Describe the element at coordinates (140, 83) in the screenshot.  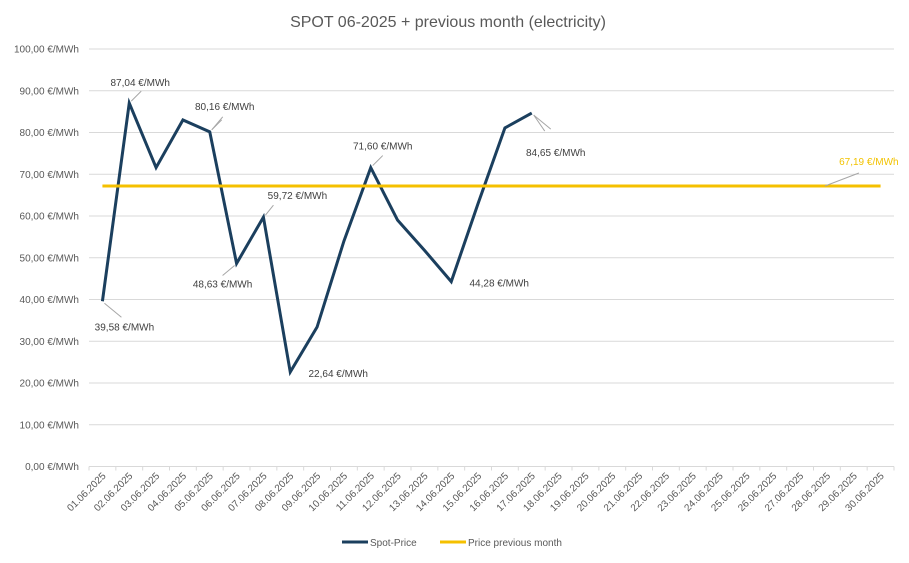
I see `data-label: 87,04 €/MWh` at that location.